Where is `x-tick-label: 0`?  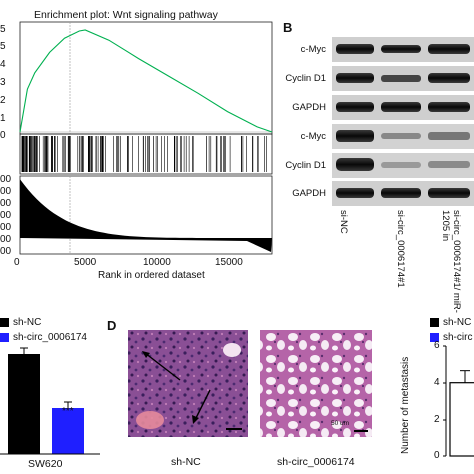 x-tick-label: 0 is located at coordinates (17, 262).